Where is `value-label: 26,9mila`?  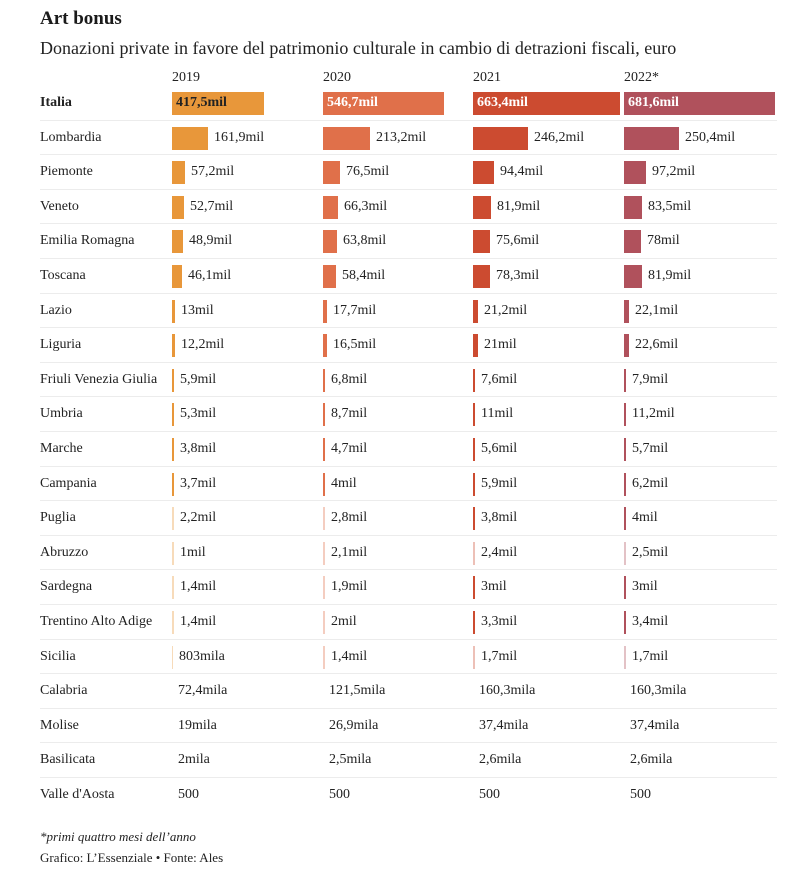
value-label: 26,9mila is located at coordinates (354, 725).